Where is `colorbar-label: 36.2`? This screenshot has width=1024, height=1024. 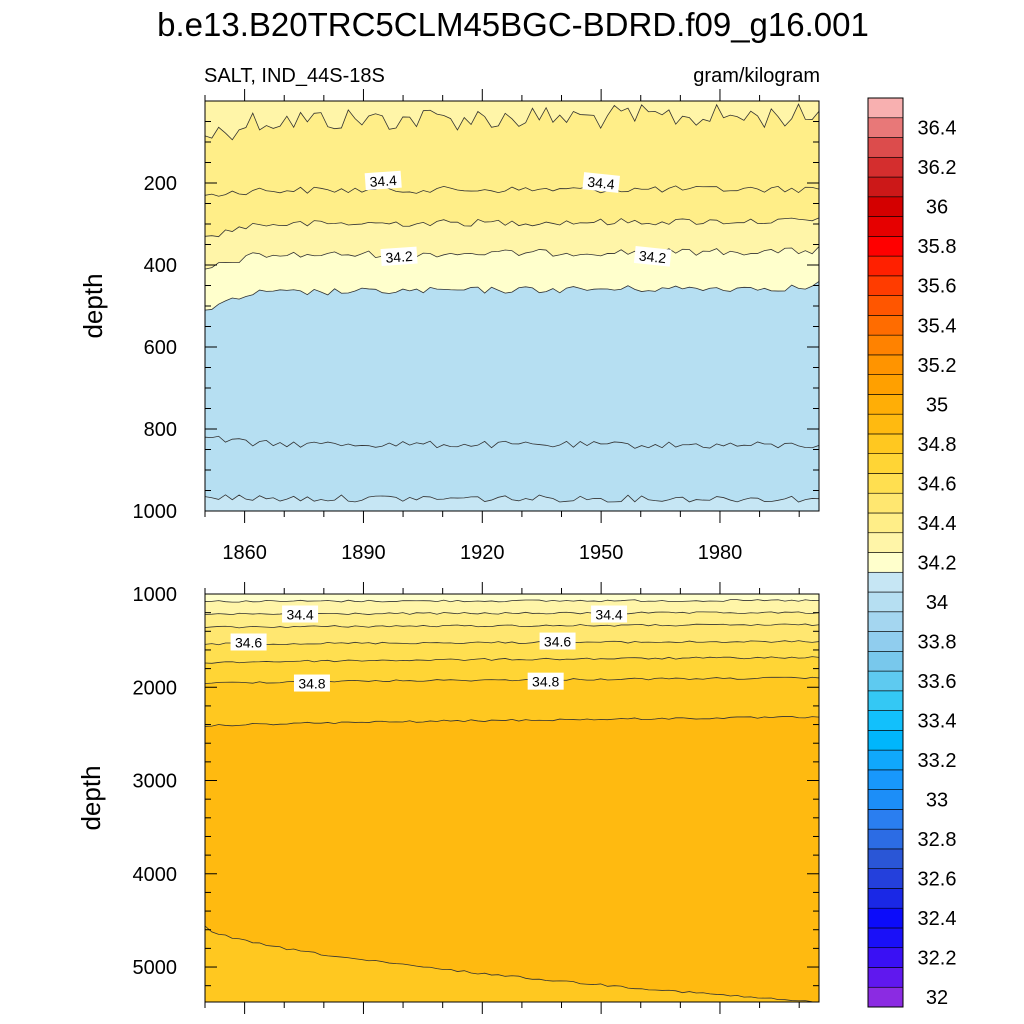 colorbar-label: 36.2 is located at coordinates (937, 168).